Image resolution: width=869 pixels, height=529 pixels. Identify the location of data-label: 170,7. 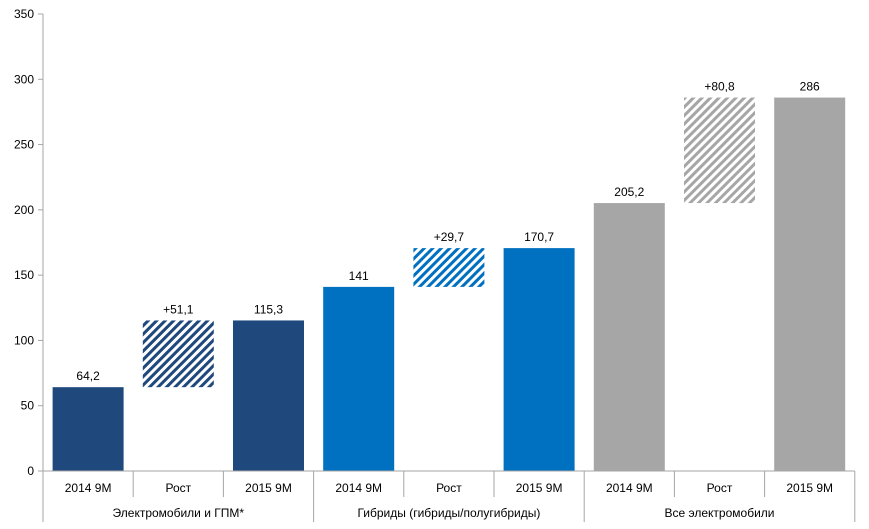
(539, 237).